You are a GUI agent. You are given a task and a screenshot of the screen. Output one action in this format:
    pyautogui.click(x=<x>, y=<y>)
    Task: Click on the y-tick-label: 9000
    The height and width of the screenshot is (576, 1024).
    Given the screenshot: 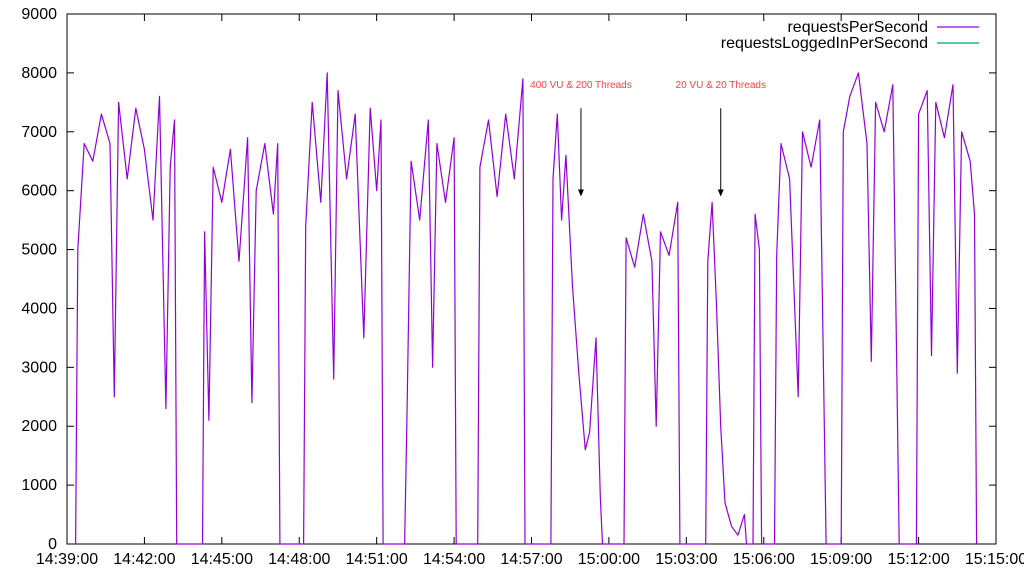 What is the action you would take?
    pyautogui.click(x=39, y=14)
    